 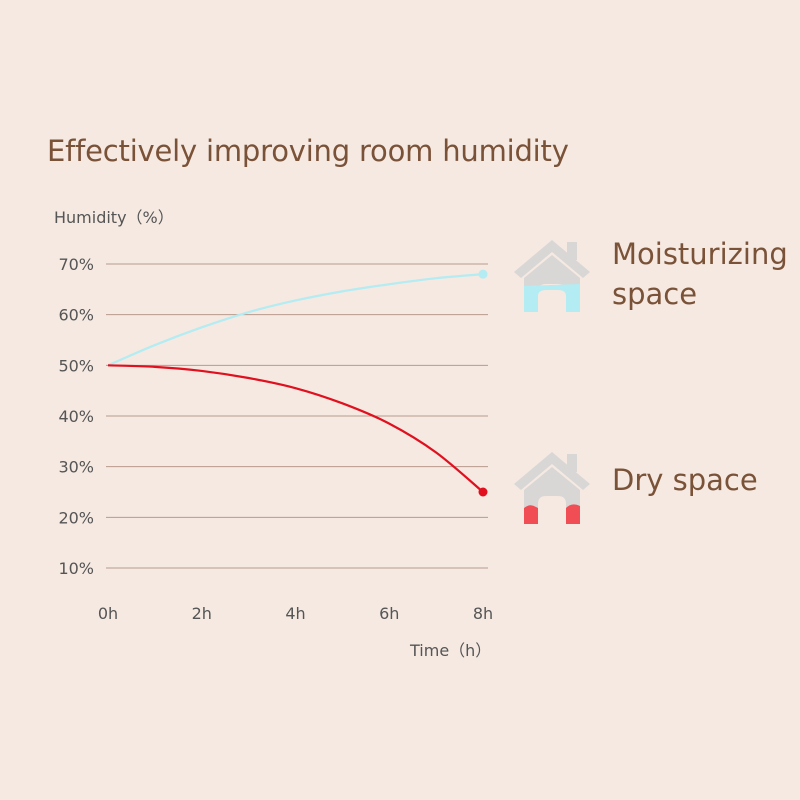 What do you see at coordinates (114, 217) in the screenshot?
I see `y-axis-title: Humidity（%）` at bounding box center [114, 217].